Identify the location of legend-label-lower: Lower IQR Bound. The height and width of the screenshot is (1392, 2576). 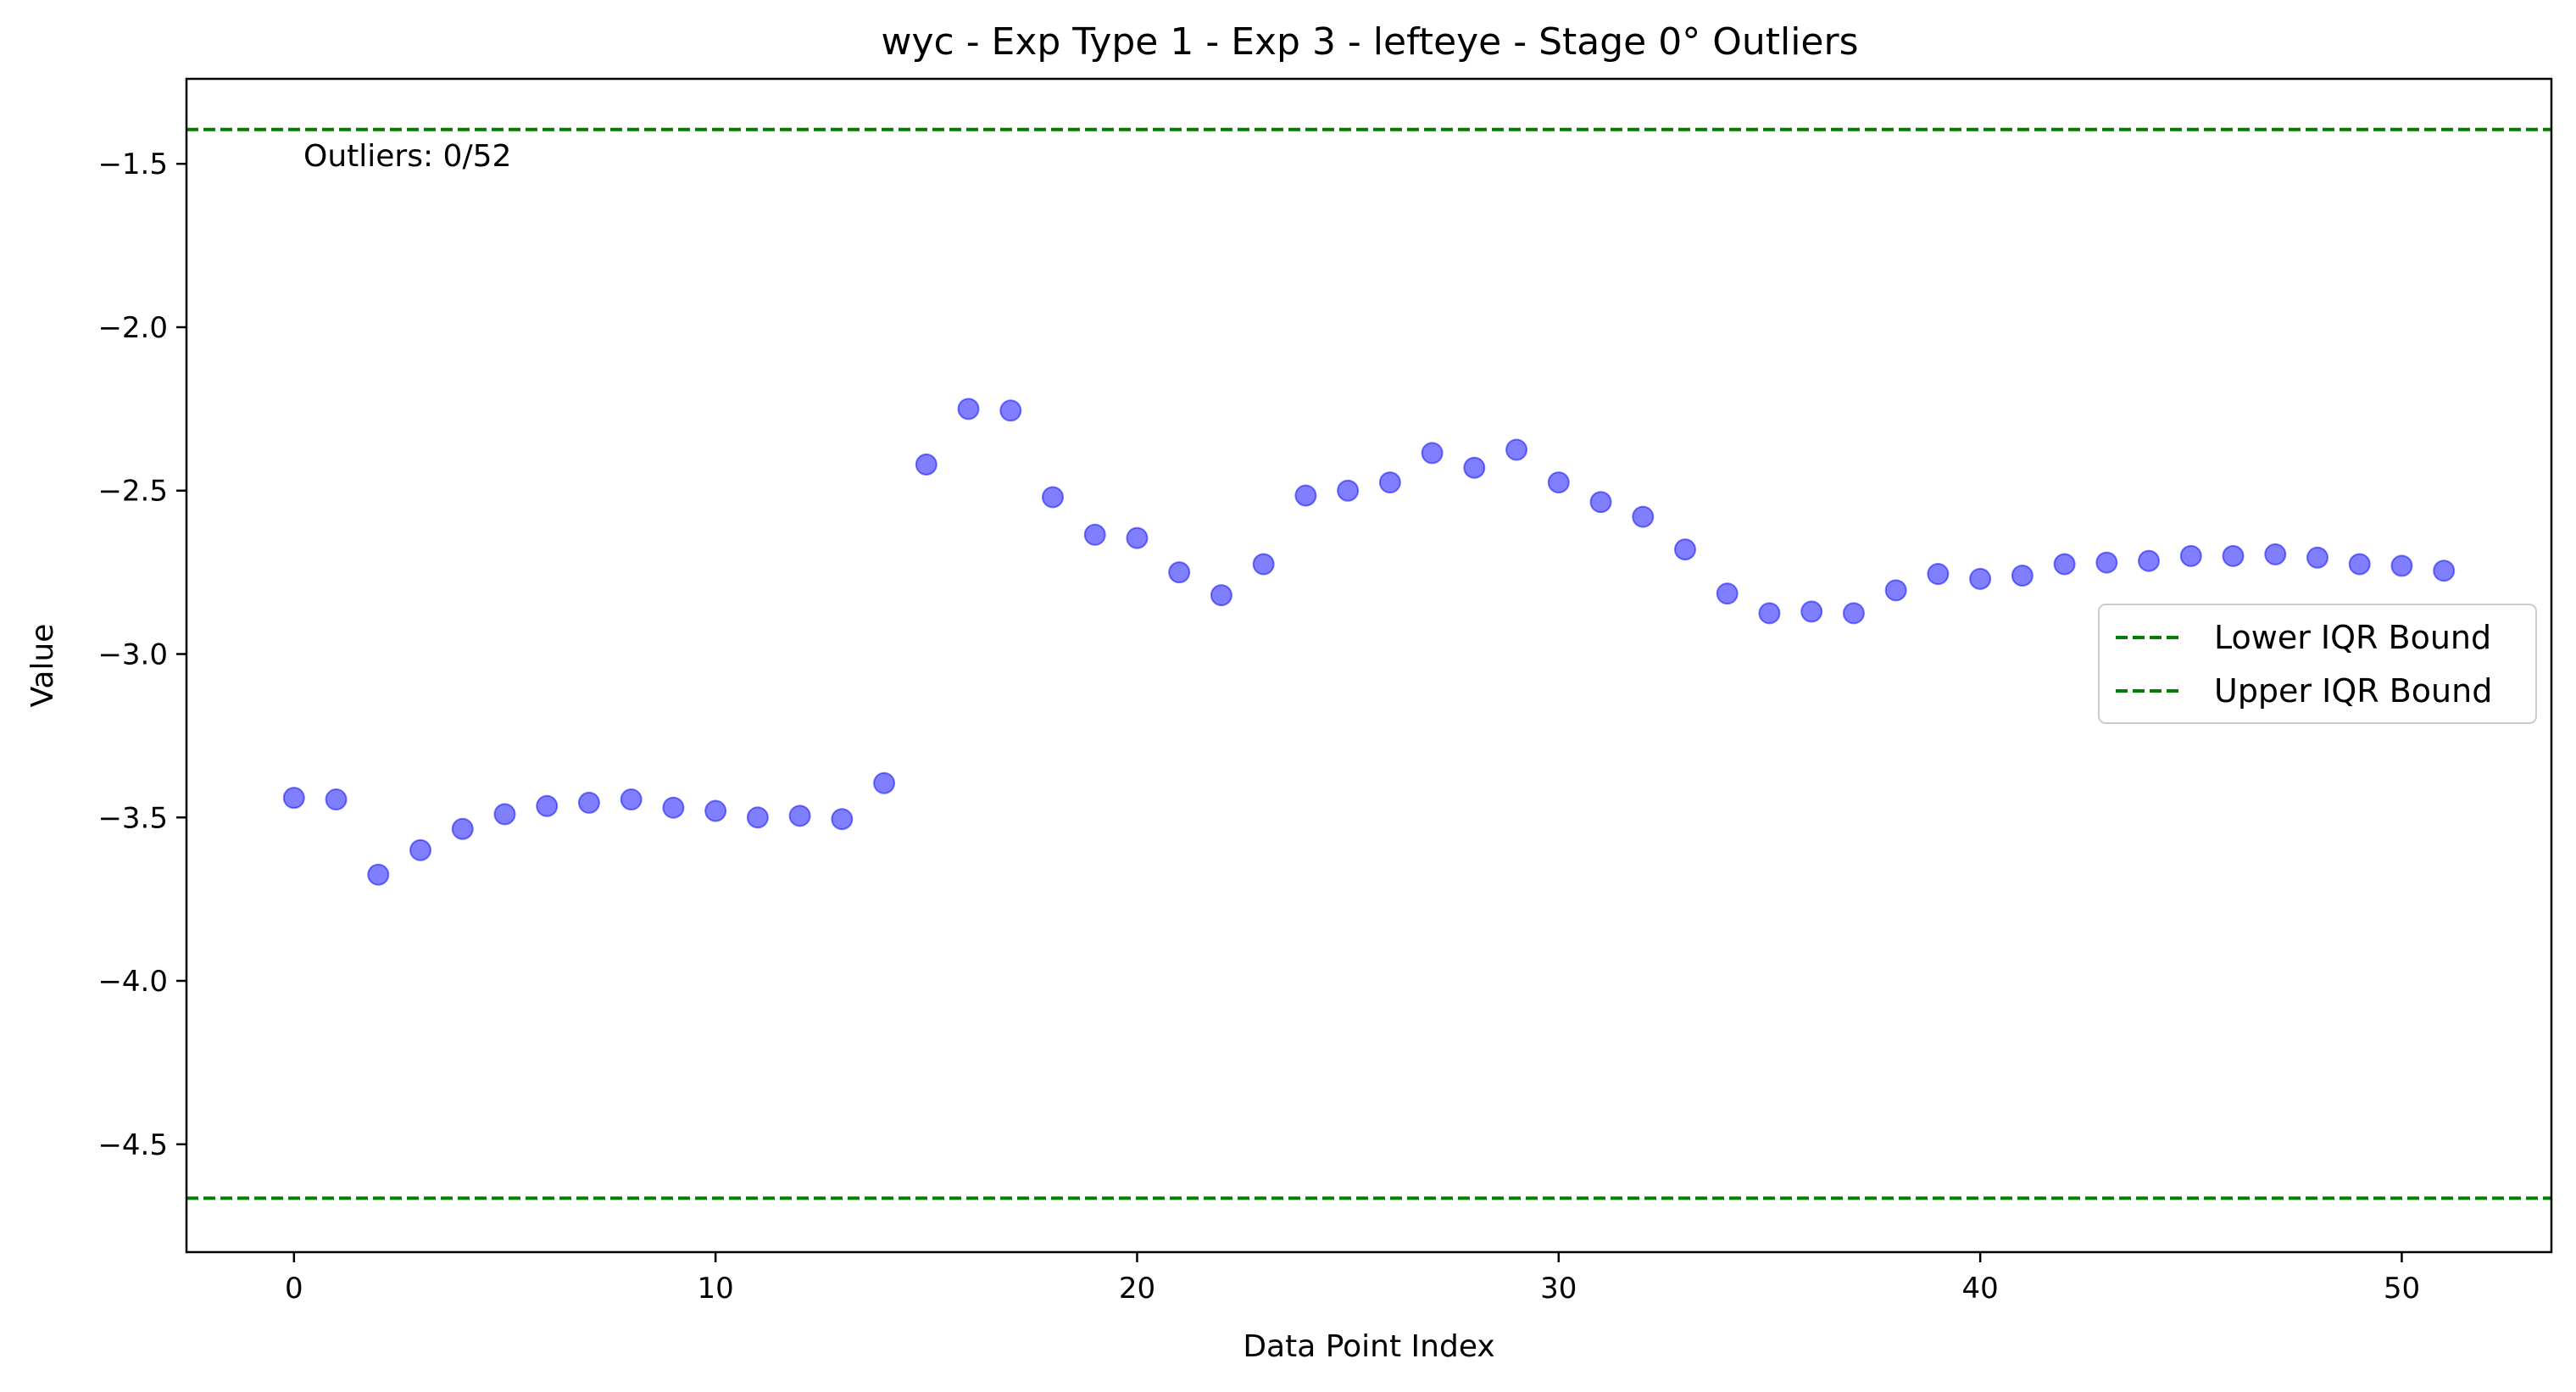
(2352, 637).